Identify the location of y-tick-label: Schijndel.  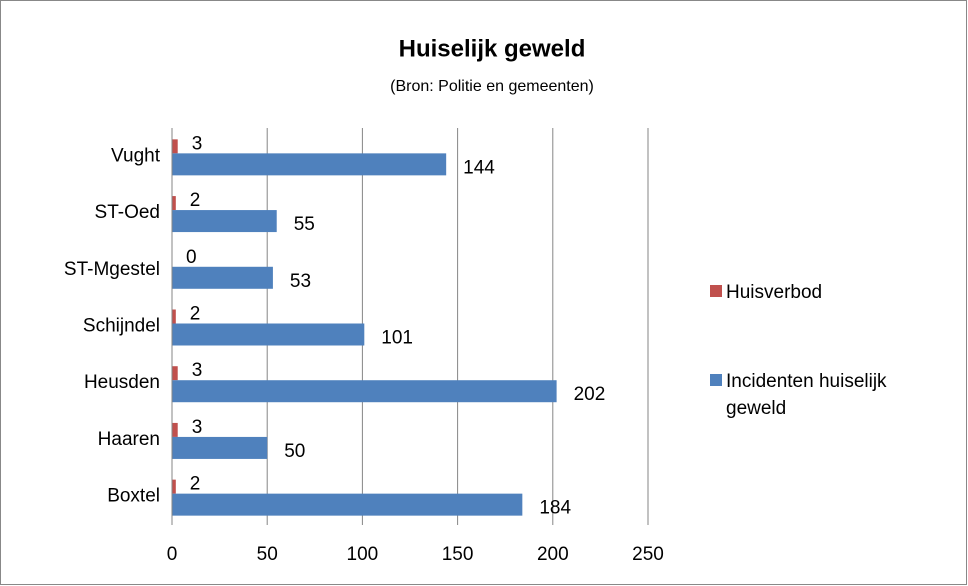
(121, 326).